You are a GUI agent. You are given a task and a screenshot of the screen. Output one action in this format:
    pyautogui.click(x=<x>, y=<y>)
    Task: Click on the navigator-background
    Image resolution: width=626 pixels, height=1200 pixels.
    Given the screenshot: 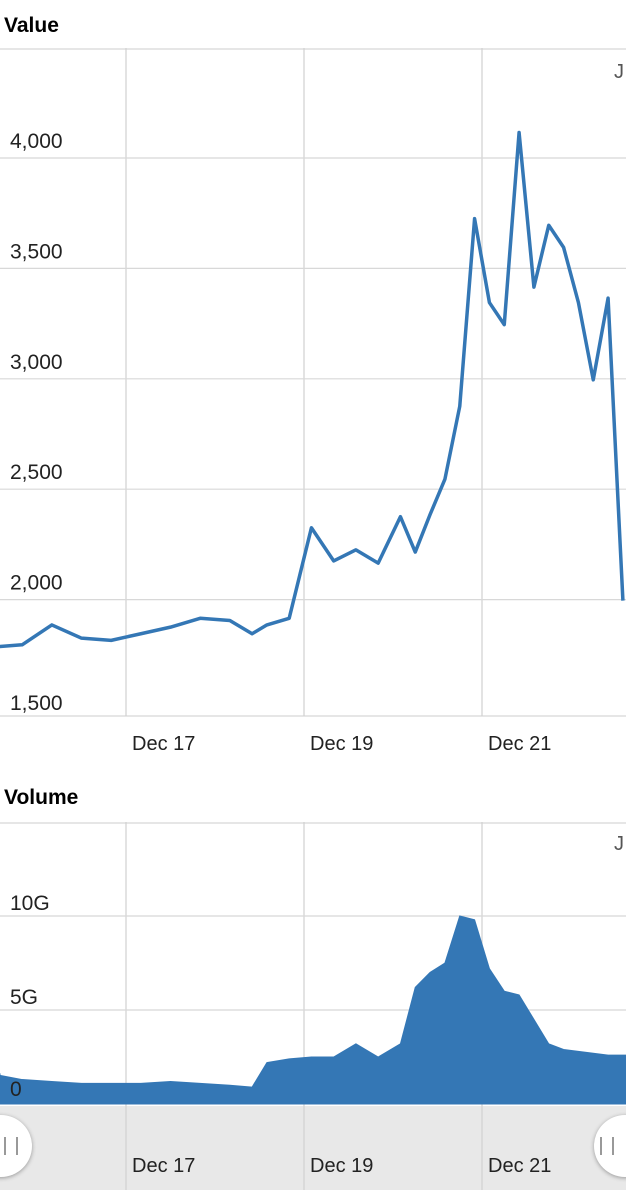 What is the action you would take?
    pyautogui.click(x=313, y=1148)
    